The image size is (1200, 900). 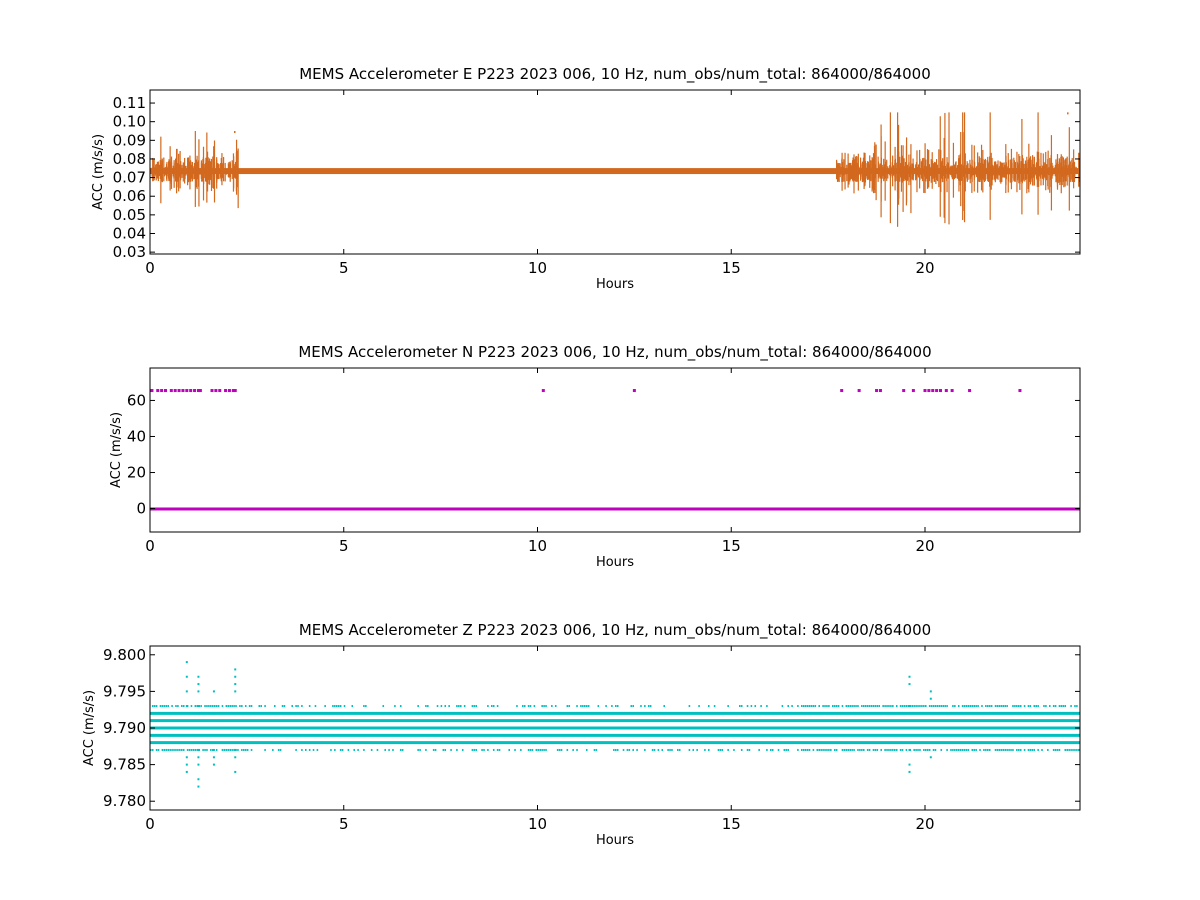 I want to click on y-tick-label: 0.04, so click(x=129, y=234).